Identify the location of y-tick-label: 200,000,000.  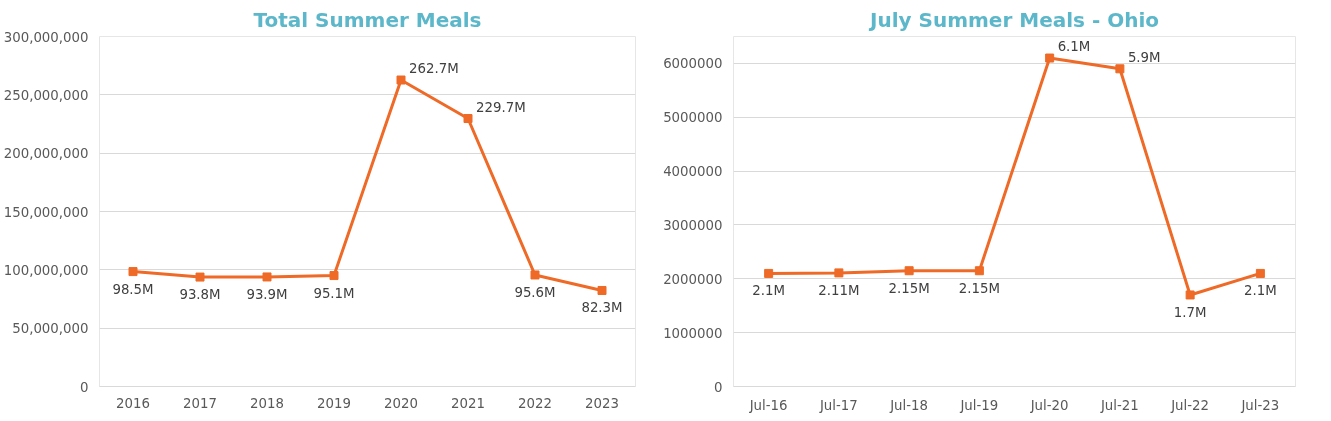
(46, 154).